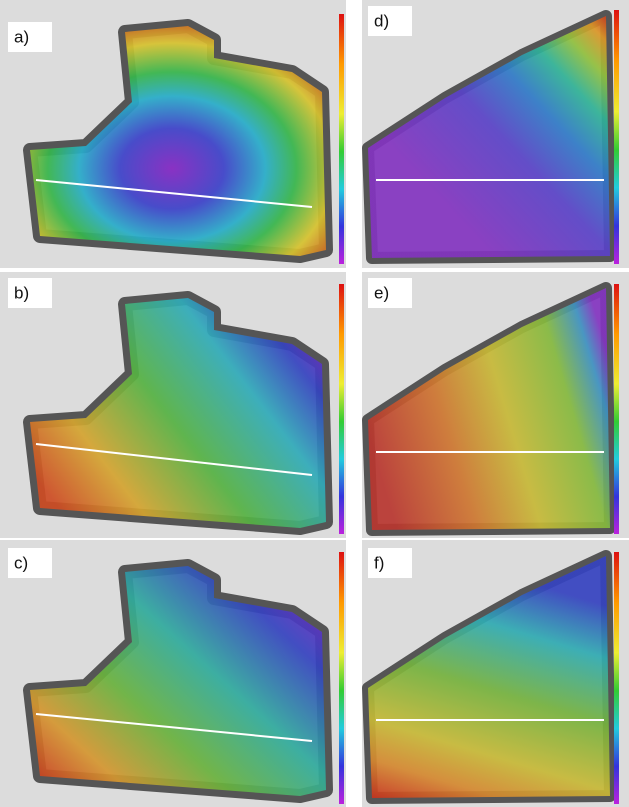 This screenshot has width=629, height=807. Describe the element at coordinates (379, 562) in the screenshot. I see `panel-label: f)` at that location.